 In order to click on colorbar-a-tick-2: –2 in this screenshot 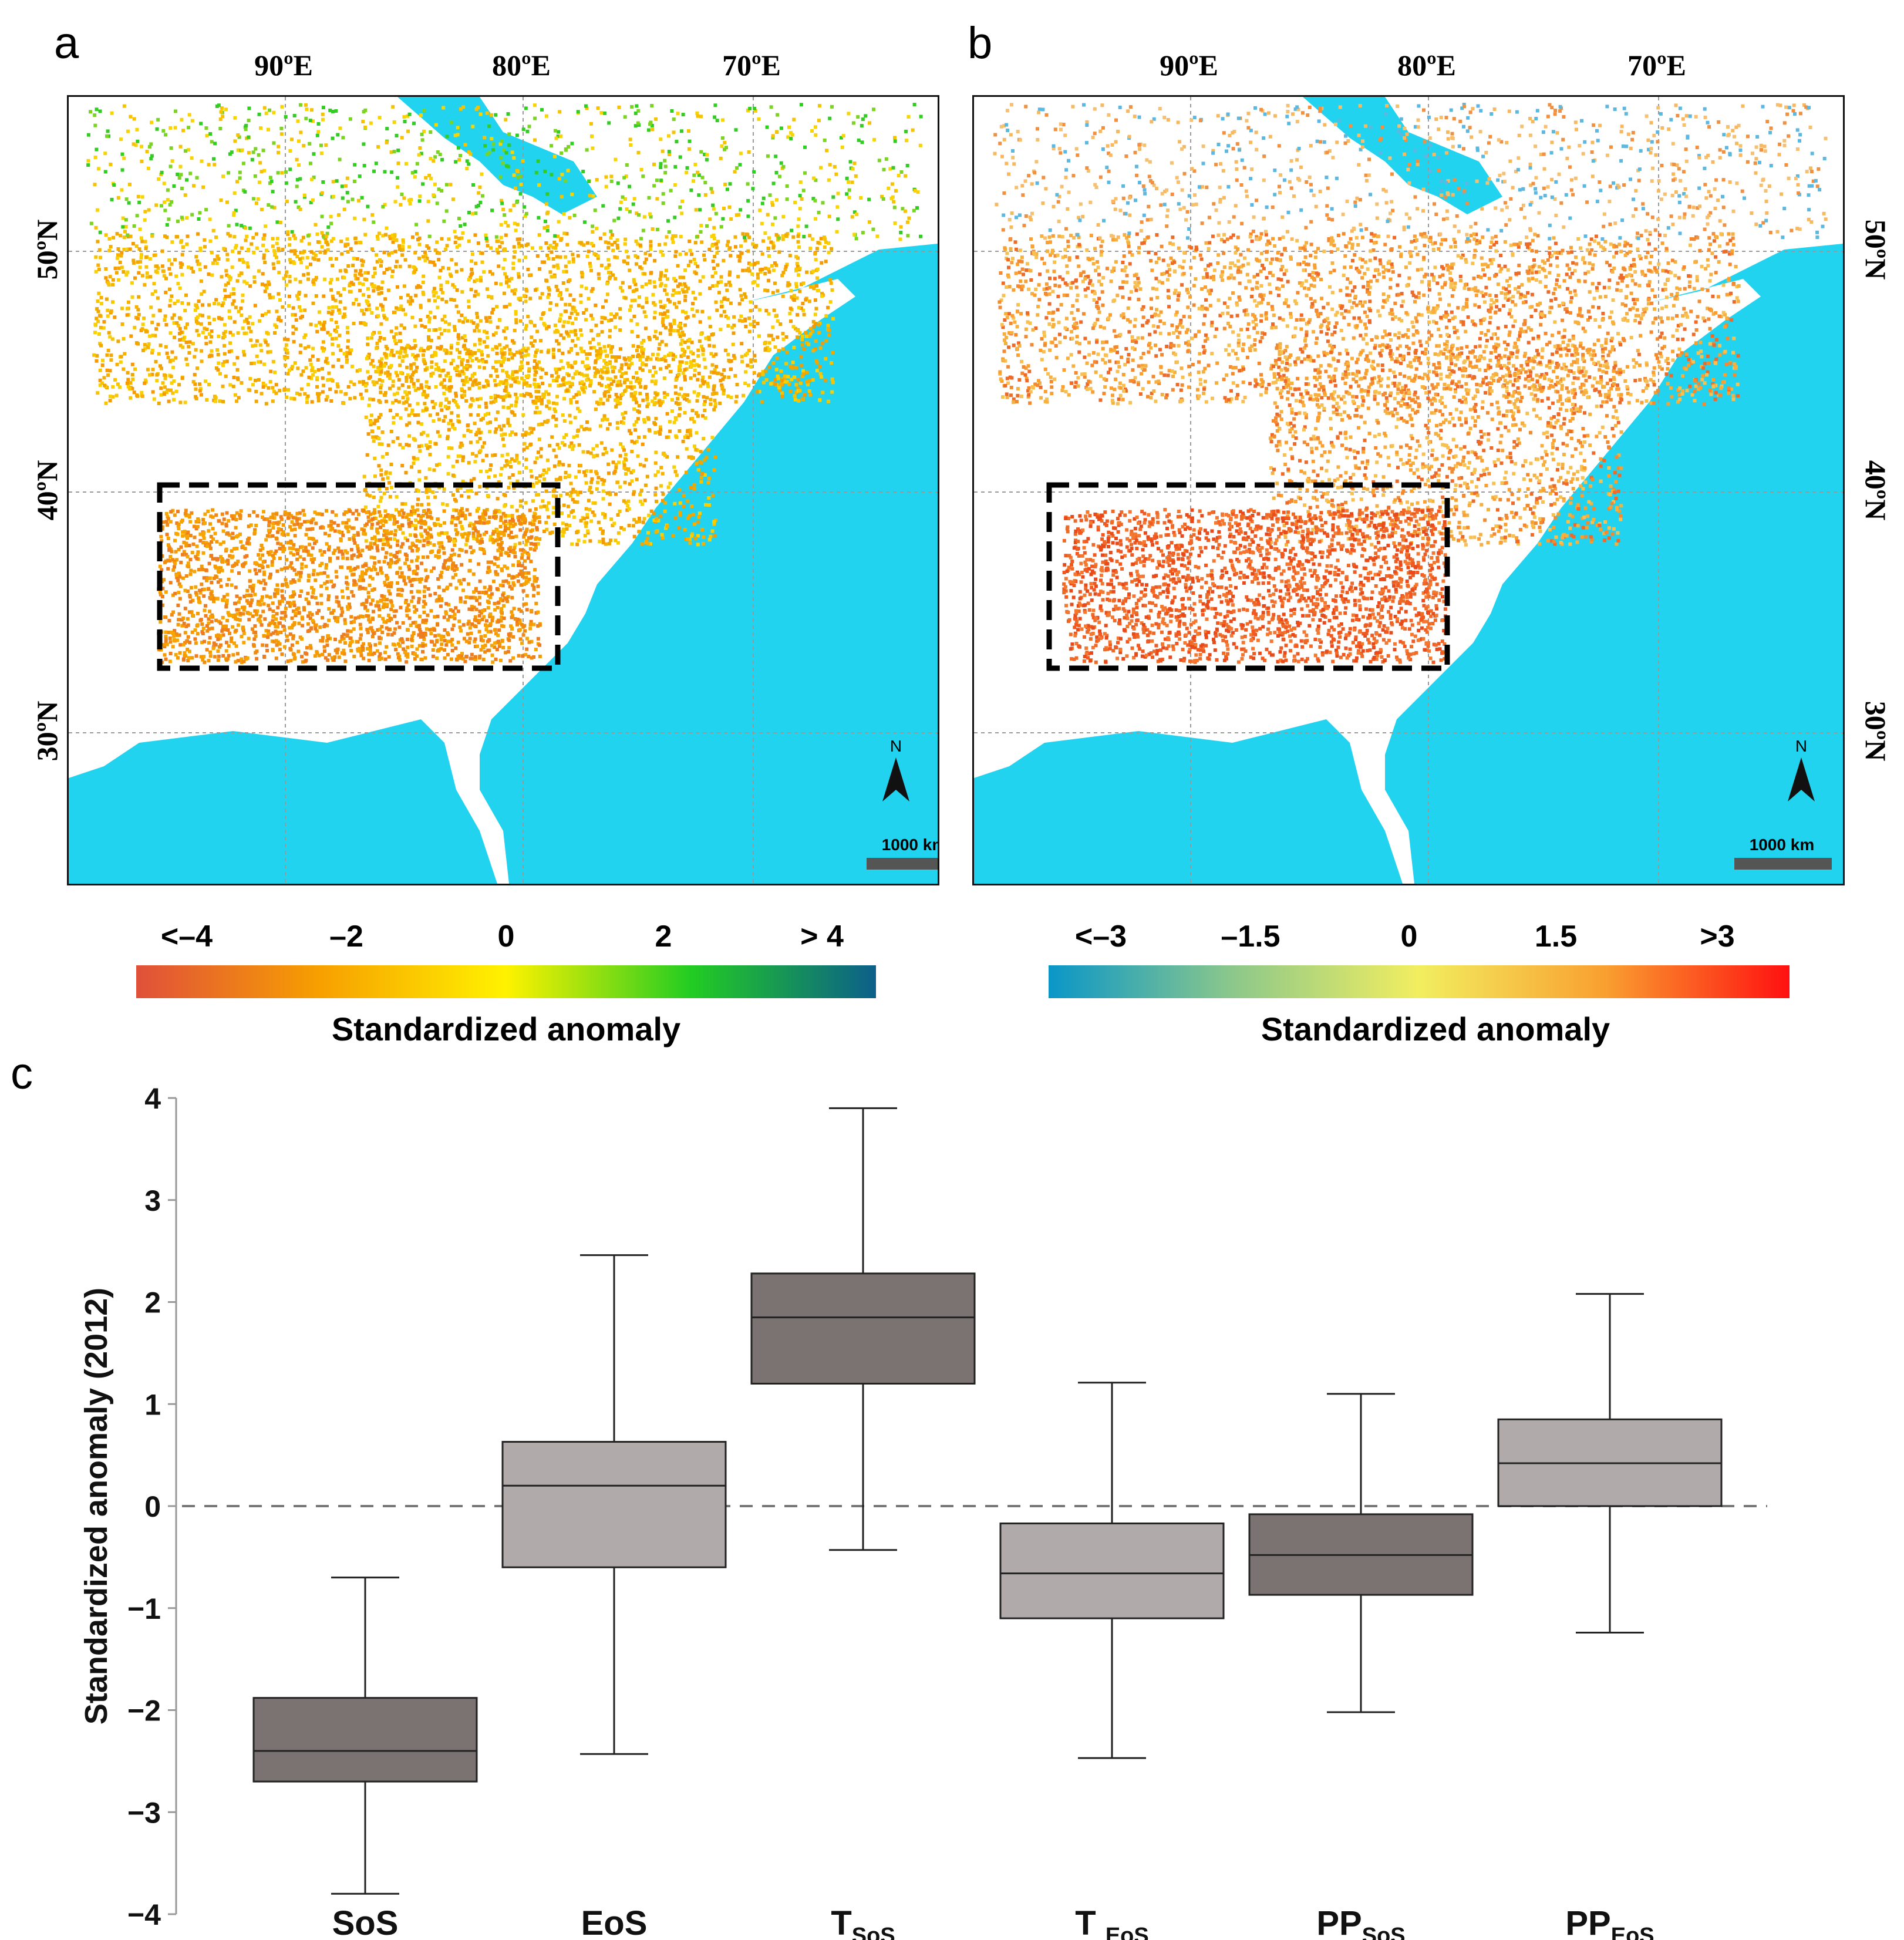, I will do `click(346, 937)`.